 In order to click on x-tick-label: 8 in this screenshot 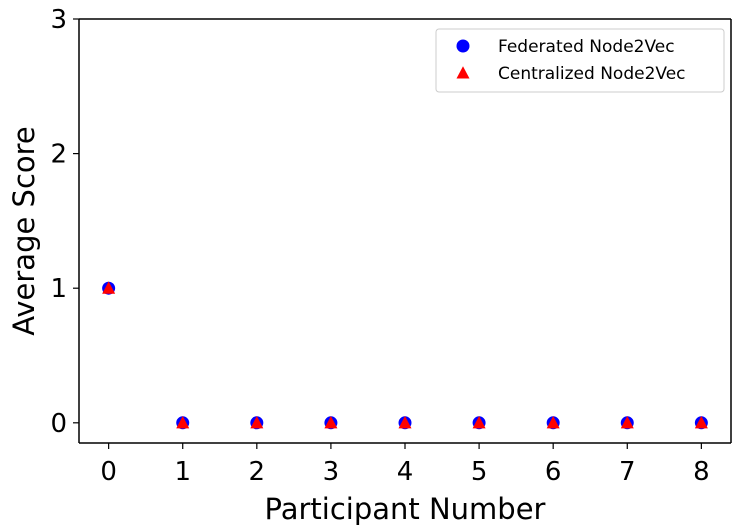, I will do `click(701, 472)`.